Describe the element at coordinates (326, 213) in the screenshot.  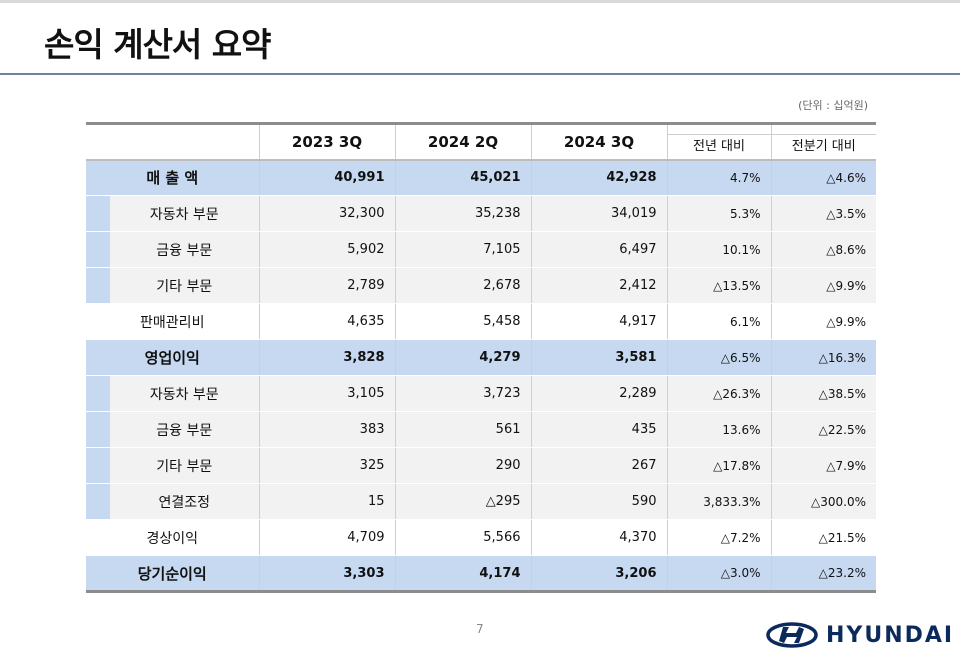
I see `value-cell: 32,300` at that location.